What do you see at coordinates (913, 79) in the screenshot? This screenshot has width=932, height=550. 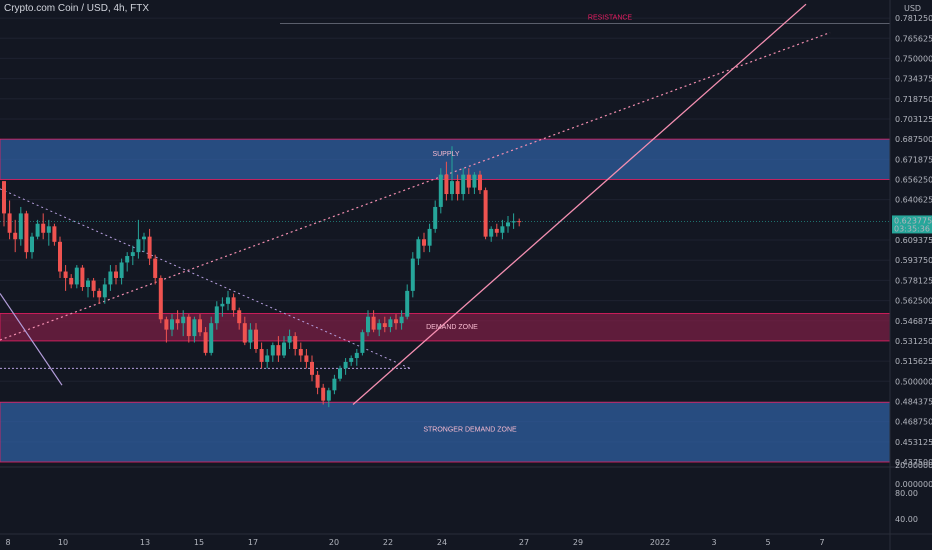 I see `y-tick-label: 0.734375` at bounding box center [913, 79].